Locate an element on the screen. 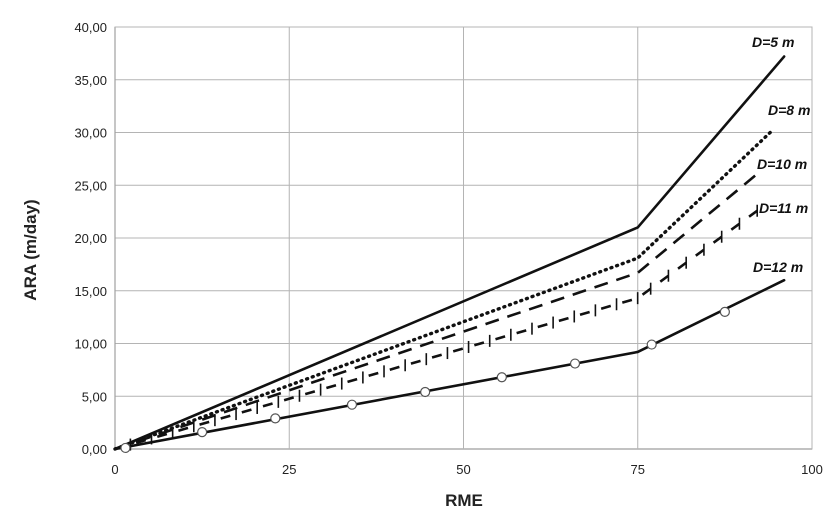 This screenshot has width=832, height=516. series-label-d-8-m: D=8 m is located at coordinates (789, 110).